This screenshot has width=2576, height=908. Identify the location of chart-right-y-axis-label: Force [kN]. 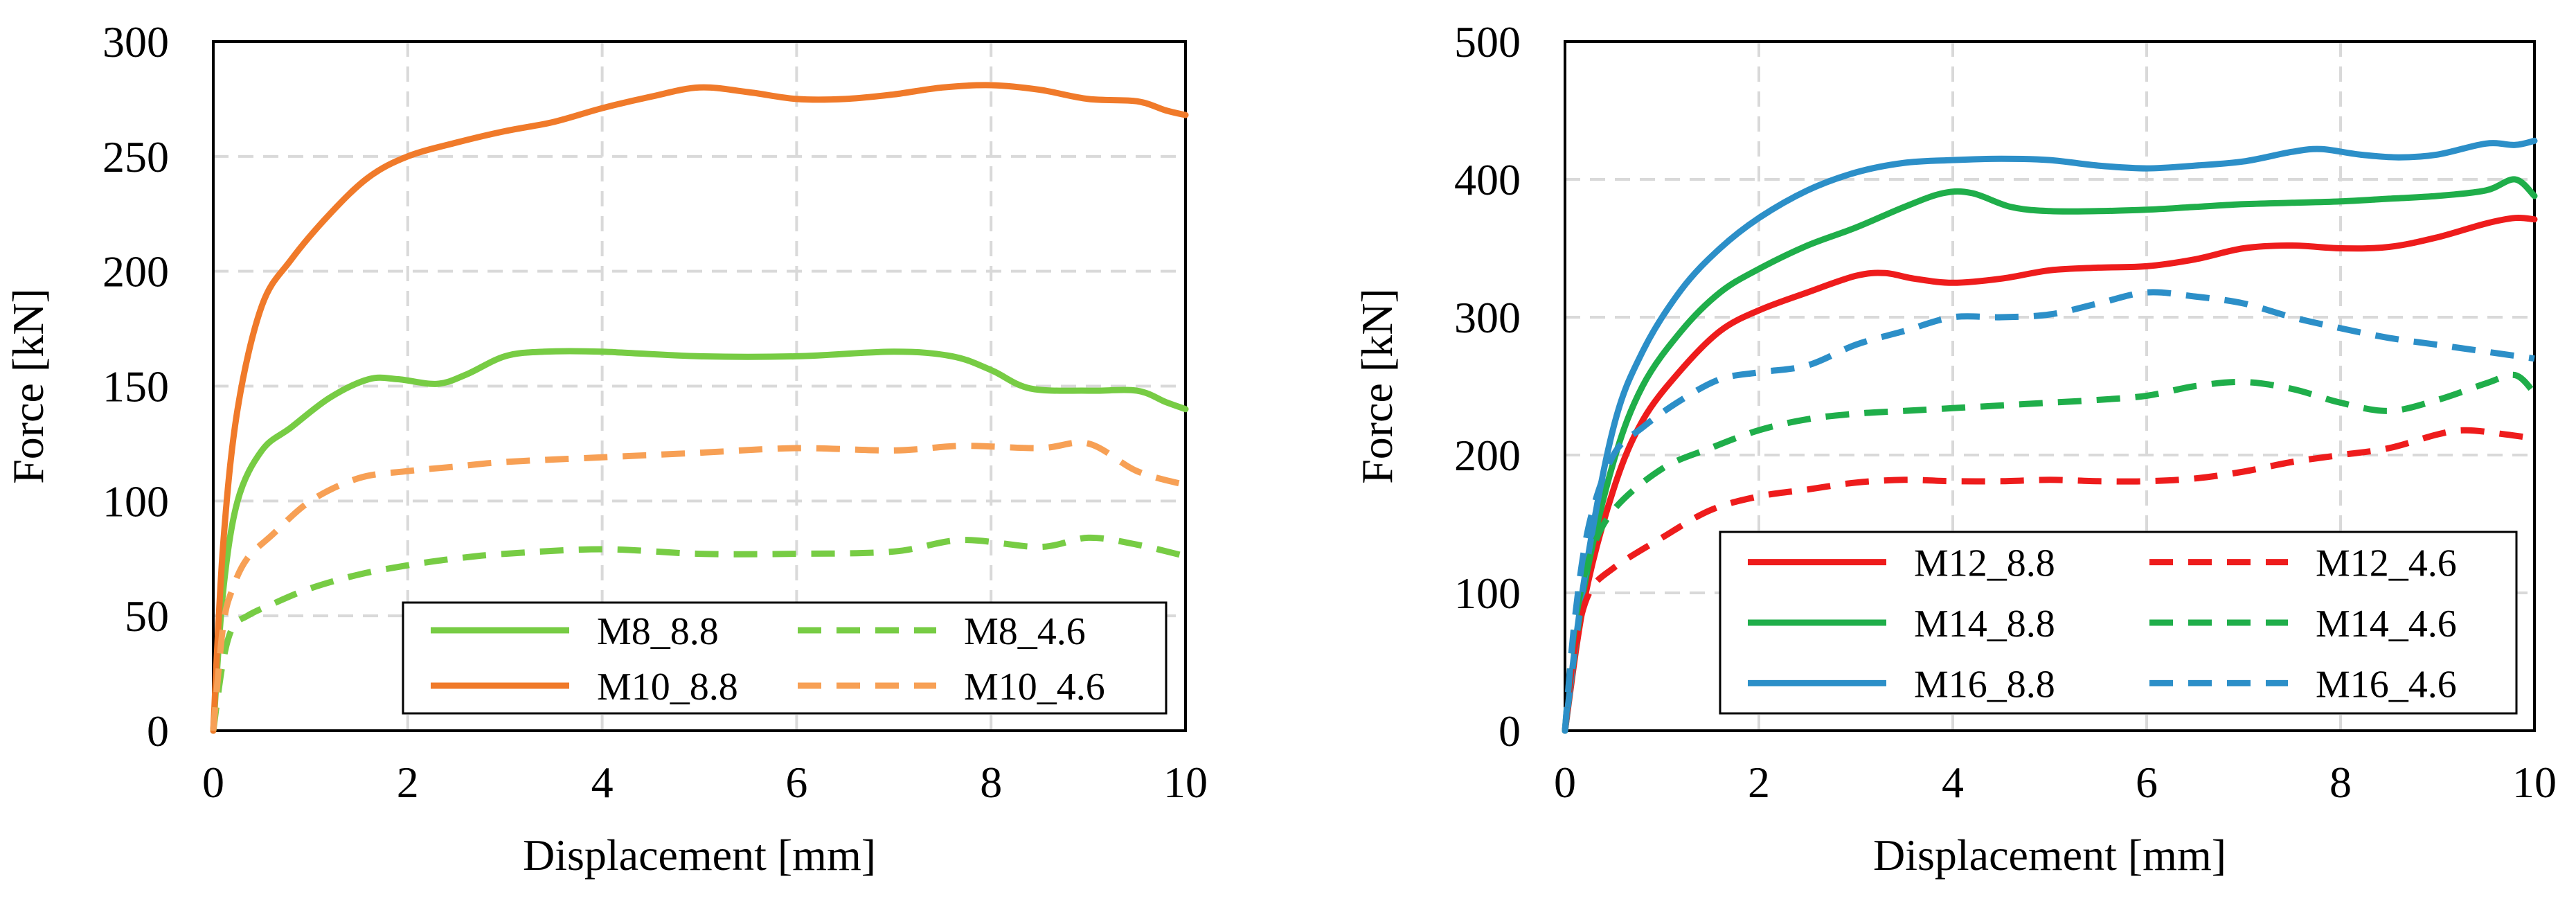
(1377, 386).